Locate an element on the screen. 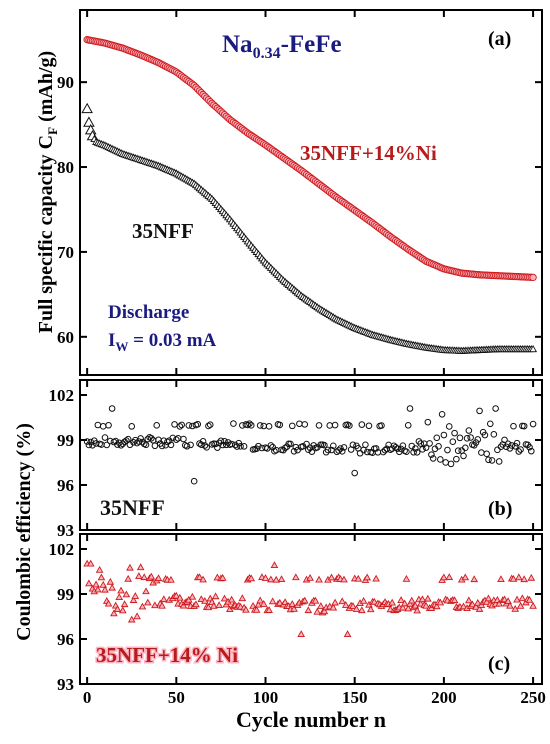  x-tick-label: 50 is located at coordinates (176, 697).